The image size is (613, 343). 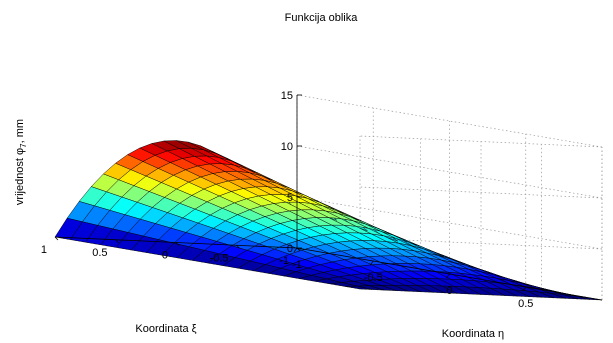 I want to click on svg-text: vrijednost φ7, mm, so click(x=21, y=162).